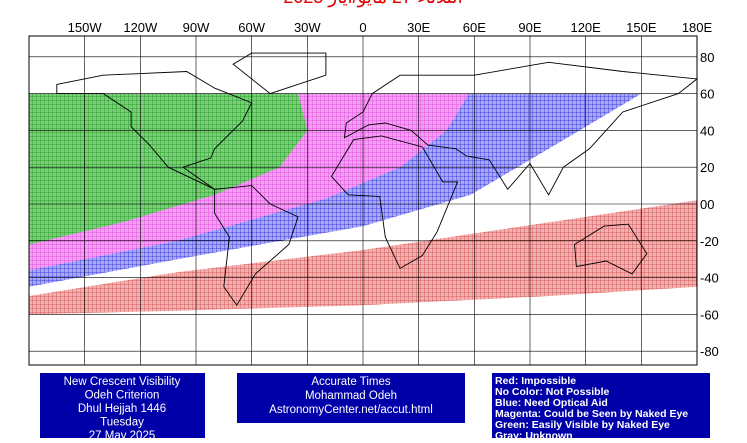 Image resolution: width=747 pixels, height=443 pixels. Describe the element at coordinates (534, 434) in the screenshot. I see `legend-line: Gray: Unknown` at that location.